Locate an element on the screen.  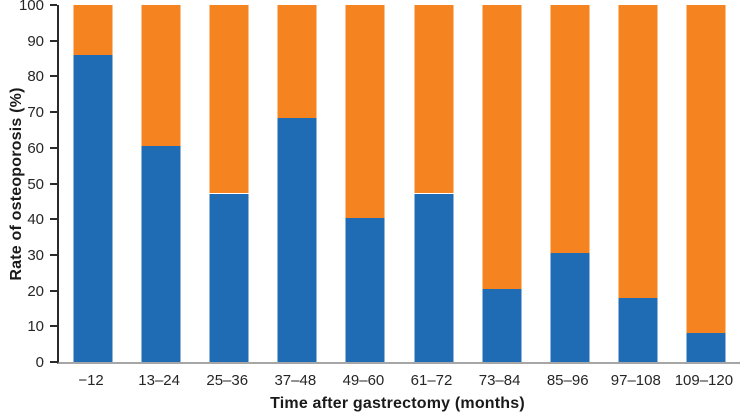
y-tick-label: 0 is located at coordinates (39, 362).